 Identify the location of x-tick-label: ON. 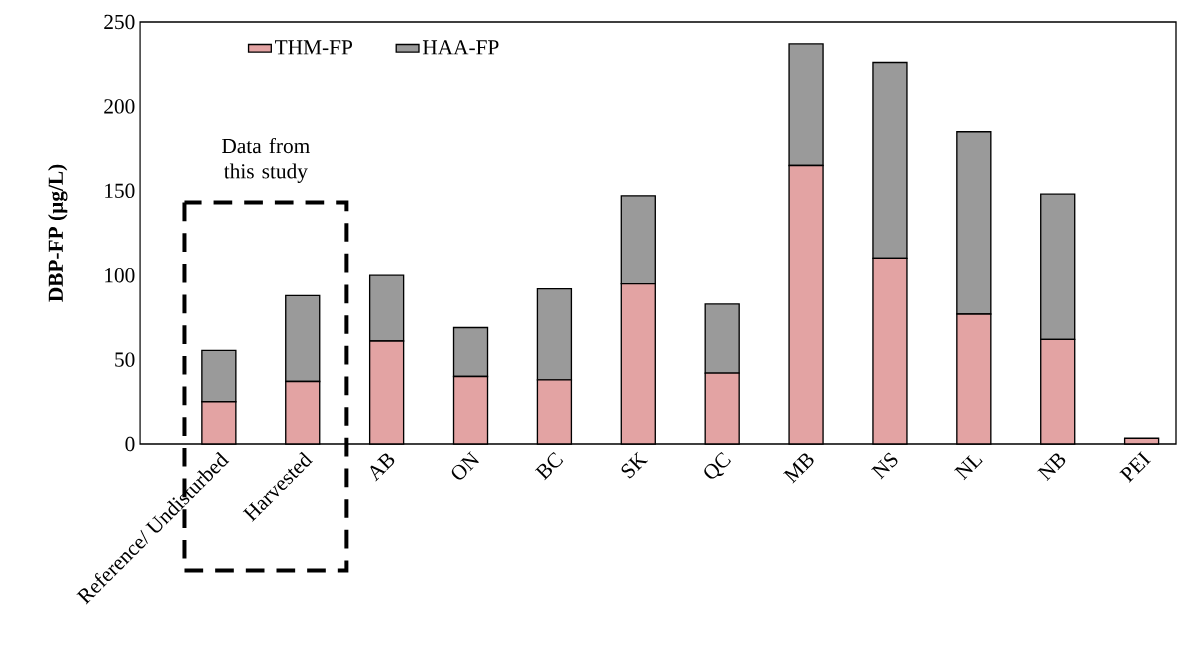
(465, 465).